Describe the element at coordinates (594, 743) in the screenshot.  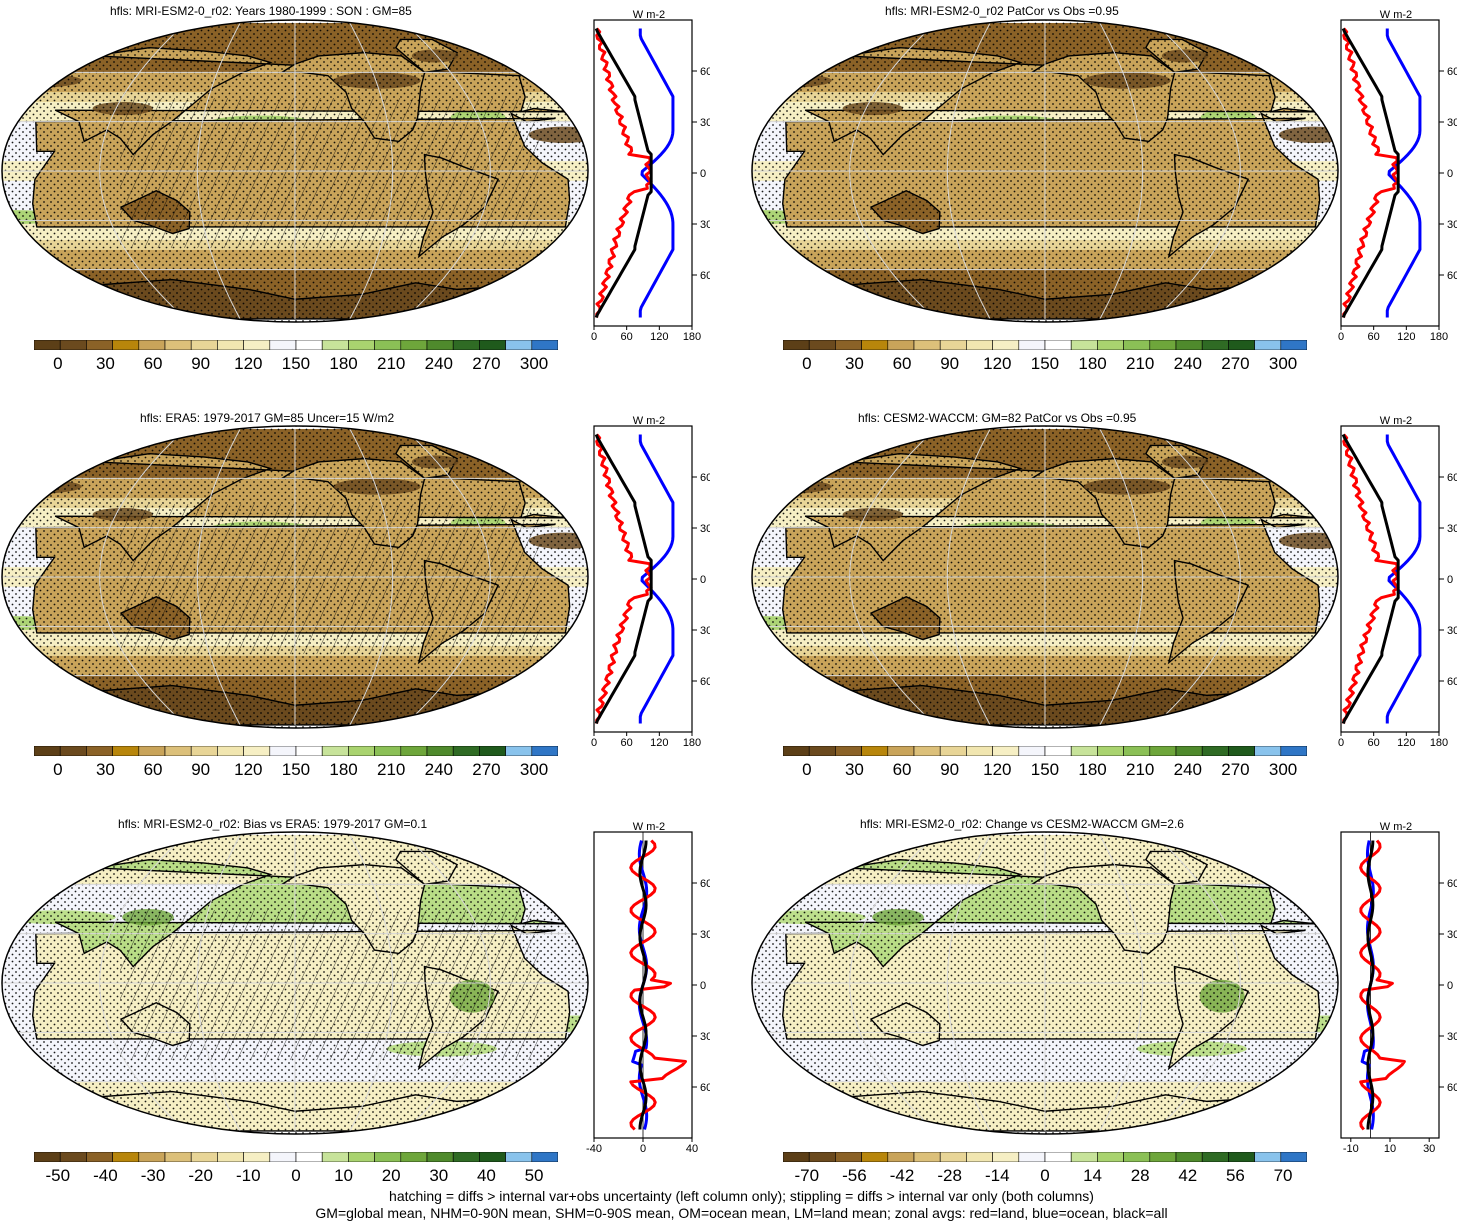
I see `zonal-x-label: 0` at that location.